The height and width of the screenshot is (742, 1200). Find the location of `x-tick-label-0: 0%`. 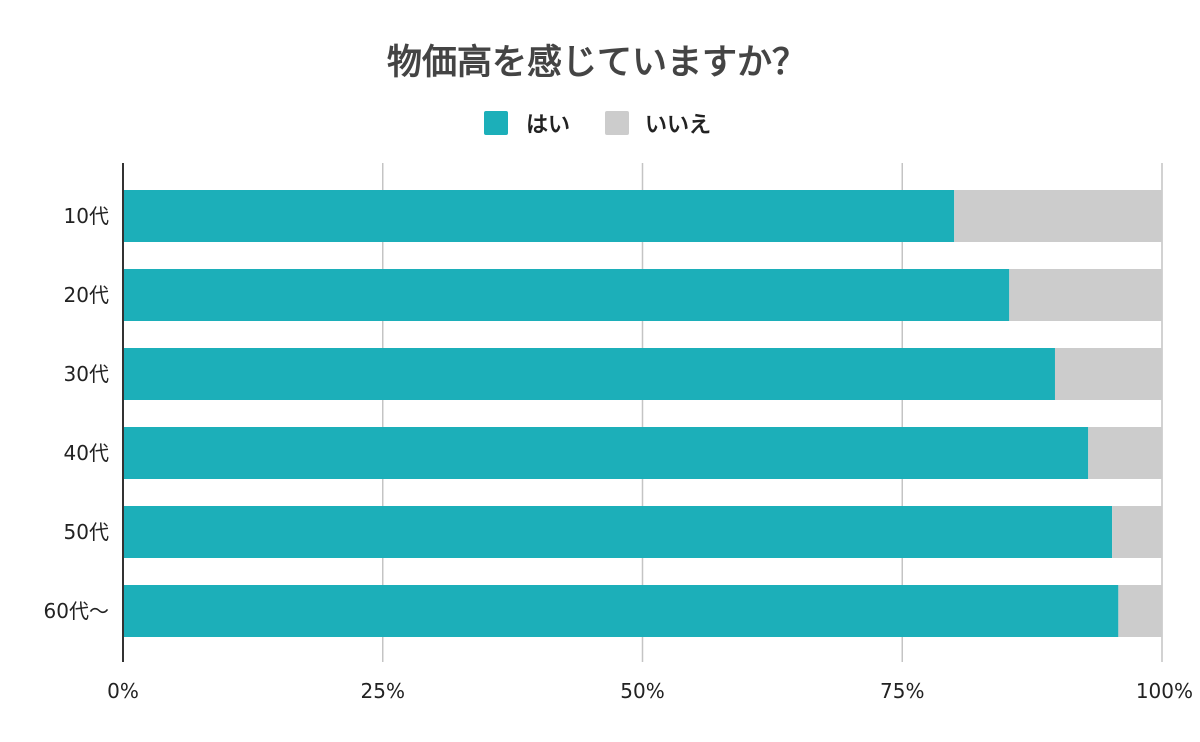

x-tick-label-0: 0% is located at coordinates (123, 691).